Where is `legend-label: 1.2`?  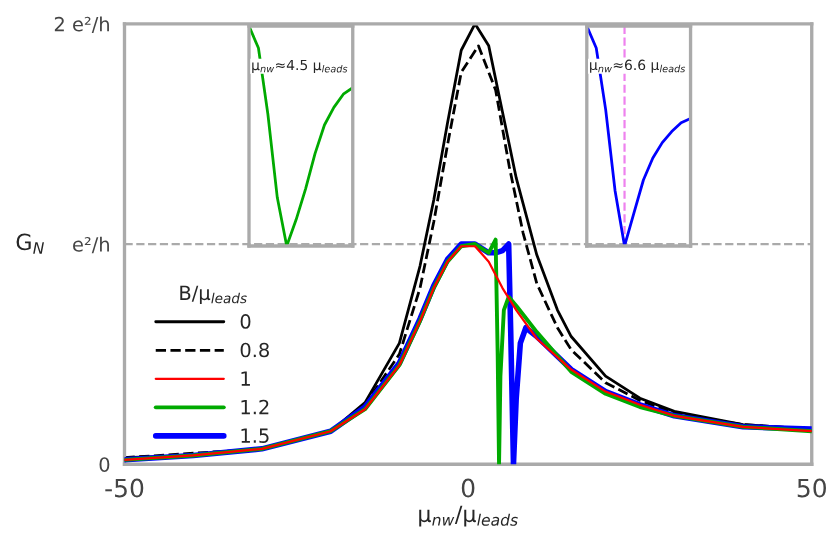
legend-label: 1.2 is located at coordinates (255, 407).